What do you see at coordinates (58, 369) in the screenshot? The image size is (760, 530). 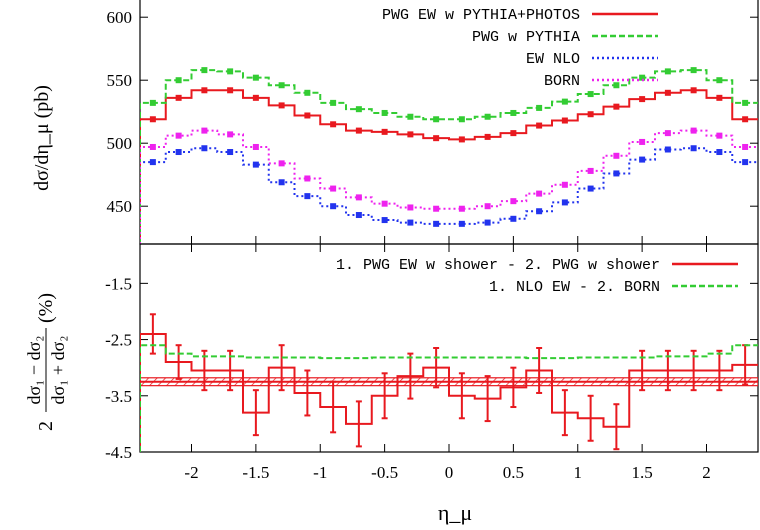 I see `ratio-denominator: dσ₁ + dσ₂` at bounding box center [58, 369].